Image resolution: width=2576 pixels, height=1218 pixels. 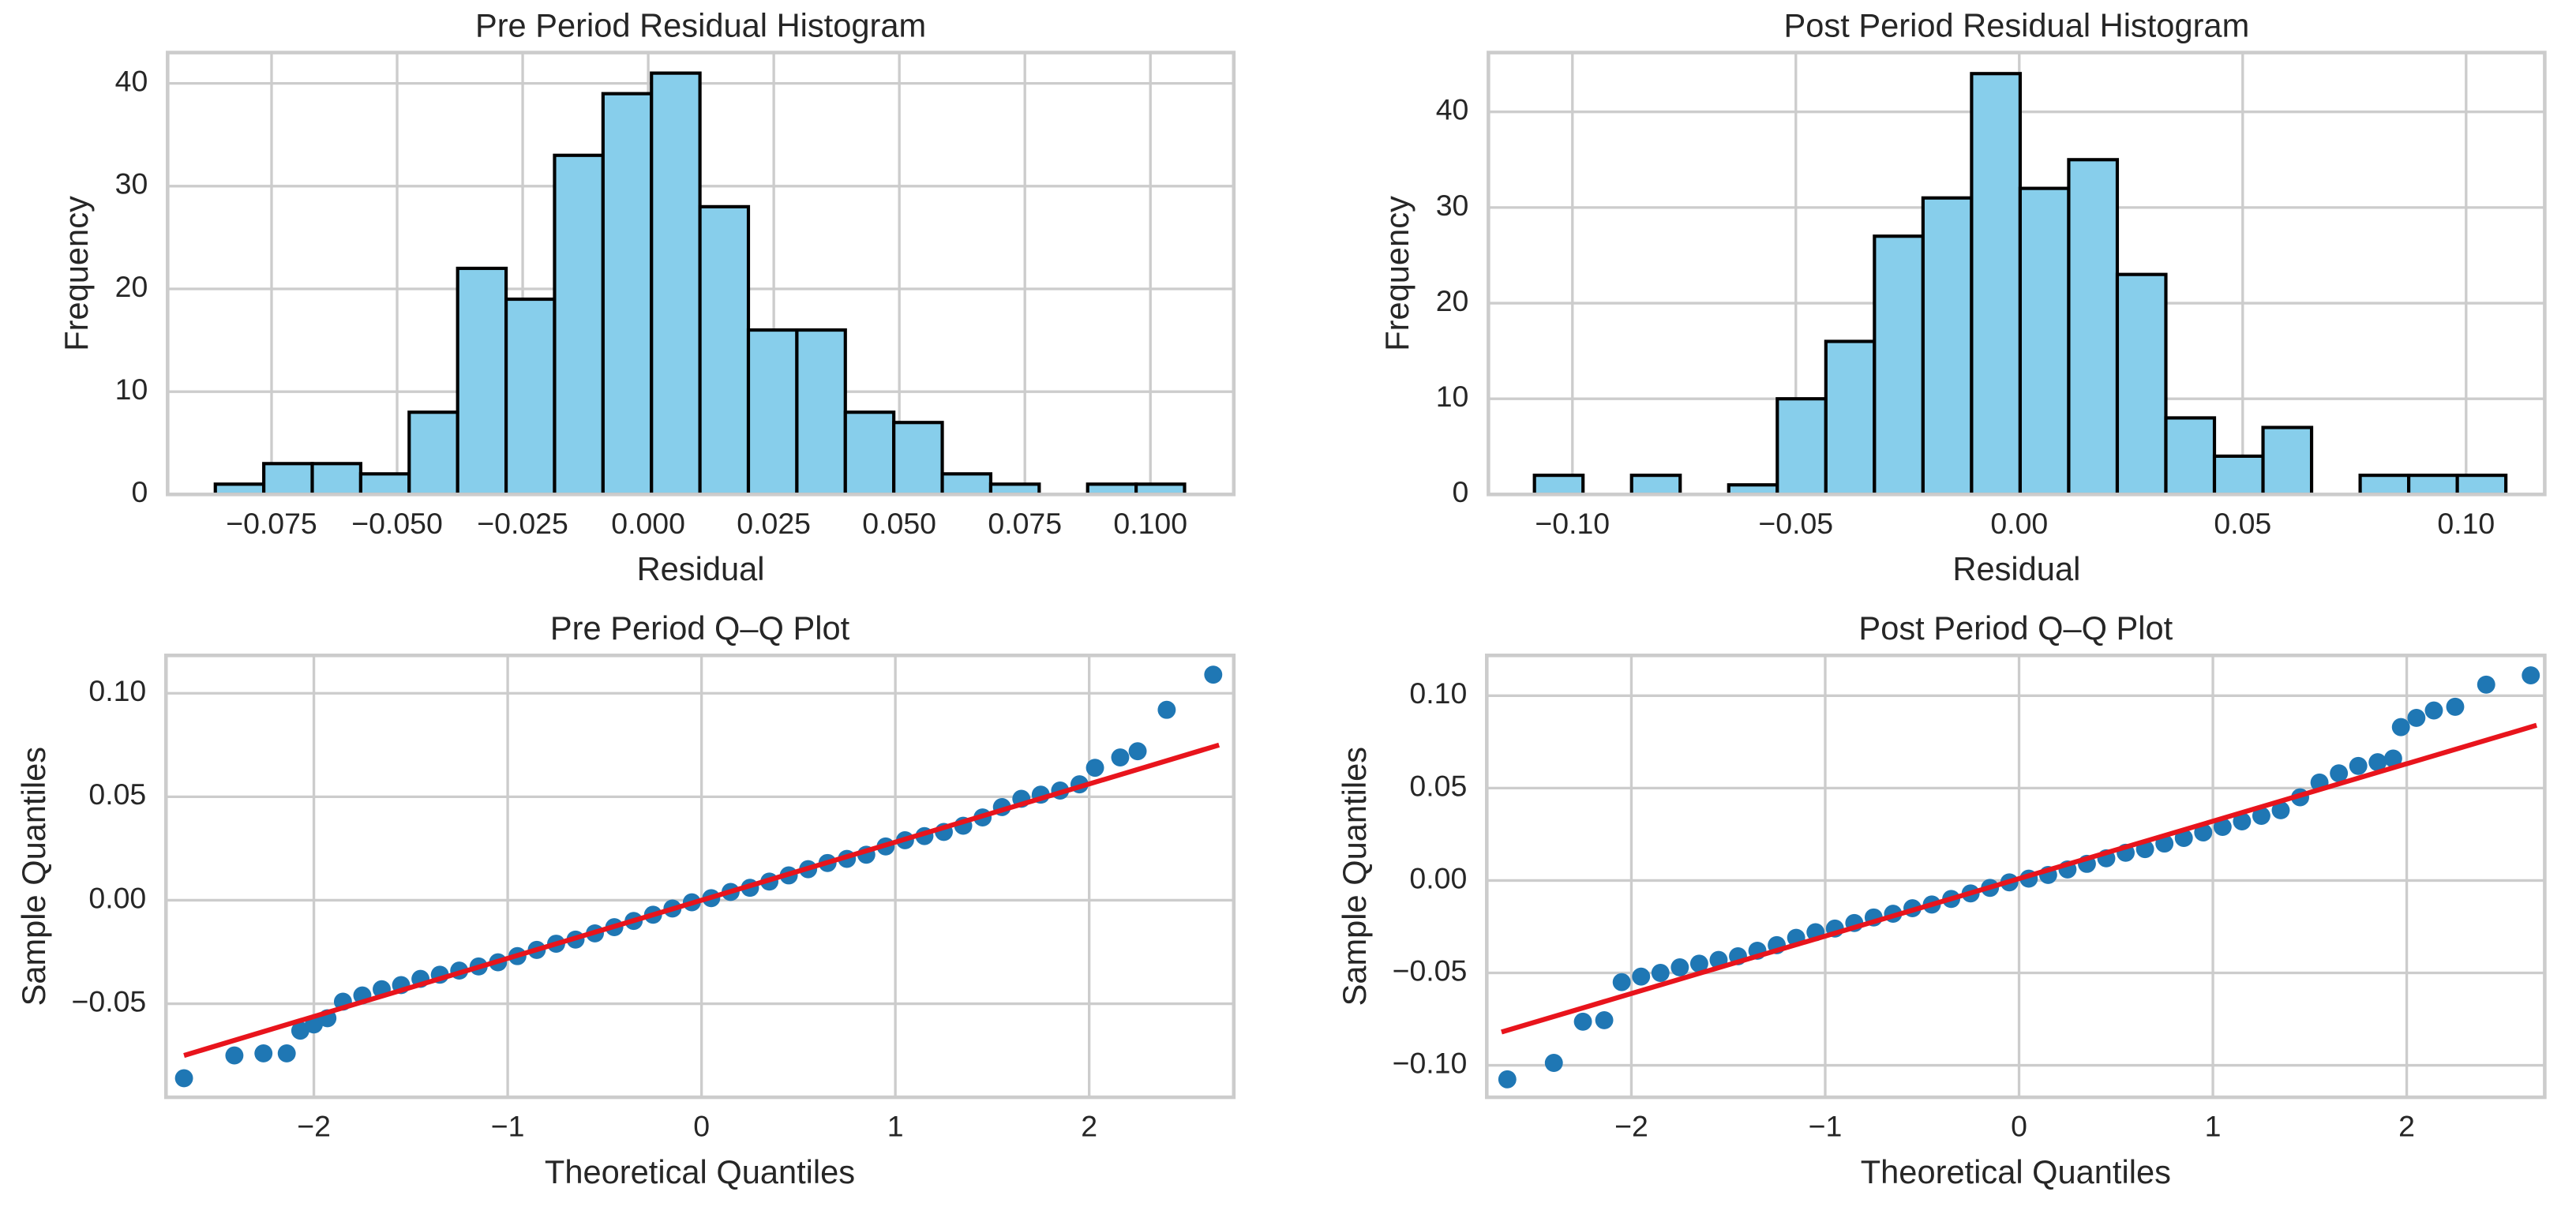 I want to click on x-tick-label: −0.050, so click(x=397, y=523).